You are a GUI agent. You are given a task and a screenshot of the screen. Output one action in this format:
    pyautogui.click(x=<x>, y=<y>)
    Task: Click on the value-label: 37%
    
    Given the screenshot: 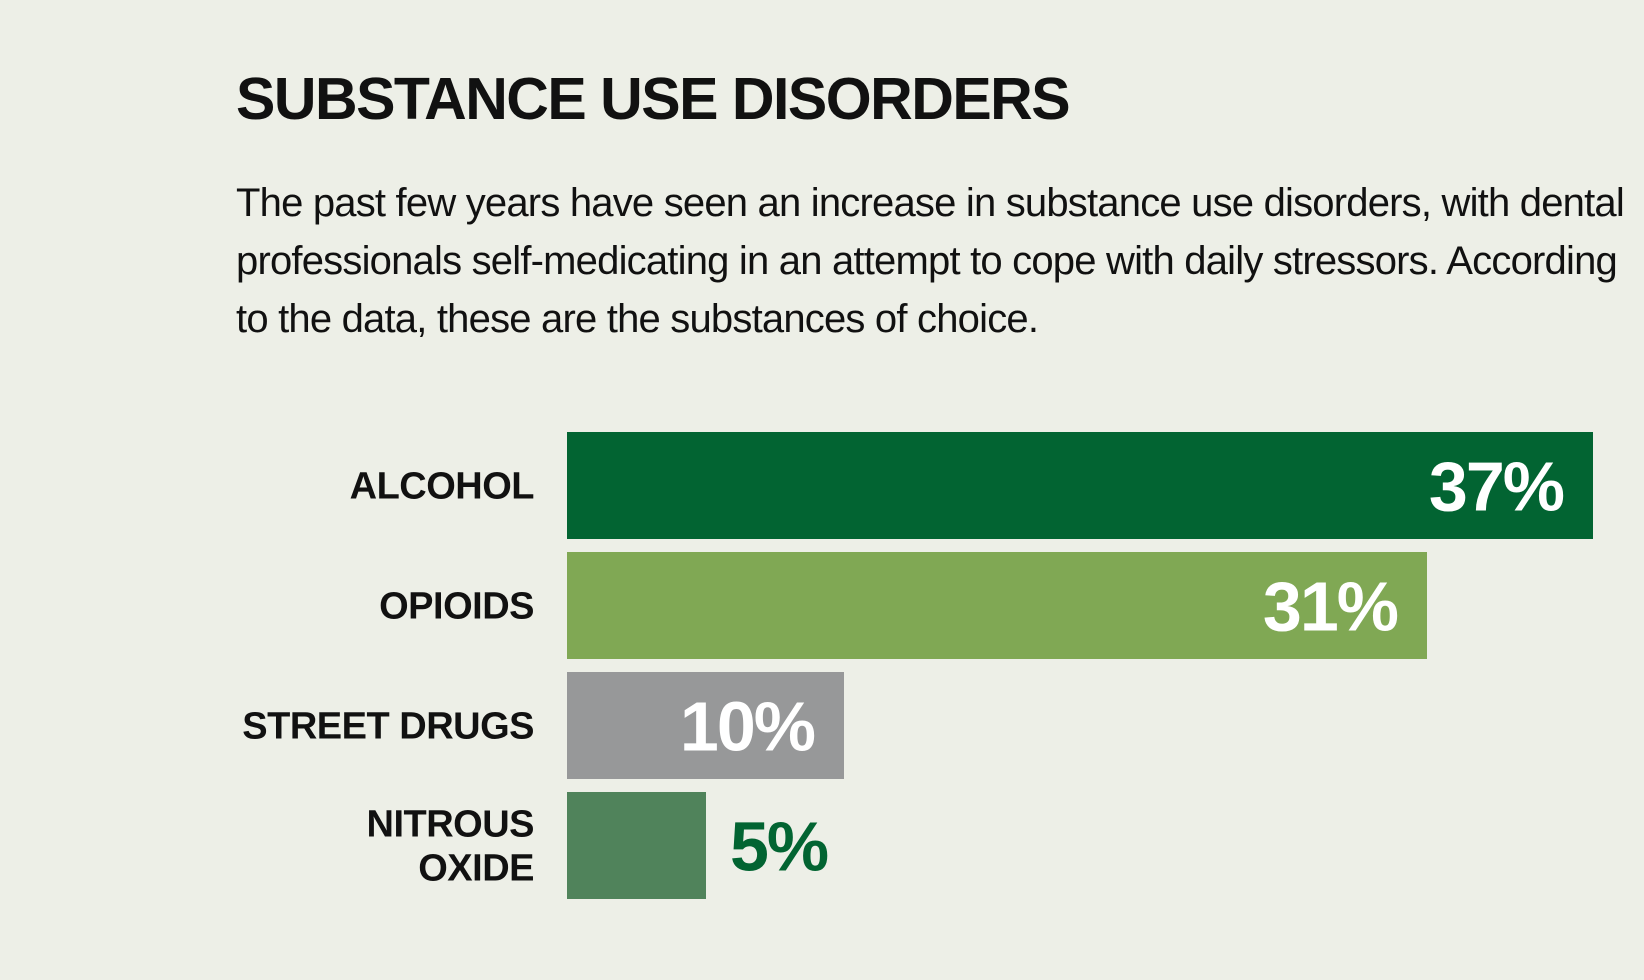 What is the action you would take?
    pyautogui.click(x=1496, y=487)
    